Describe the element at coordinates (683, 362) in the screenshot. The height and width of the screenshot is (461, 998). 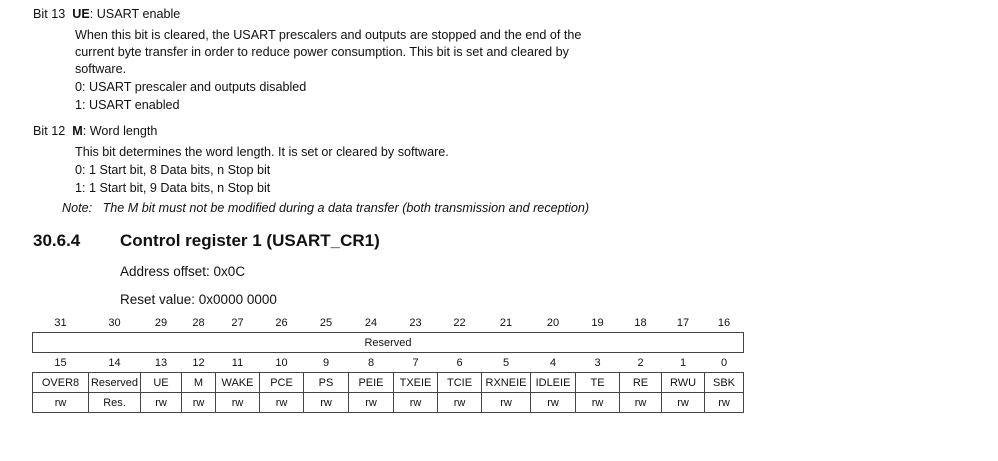
I see `bit-number: 1` at that location.